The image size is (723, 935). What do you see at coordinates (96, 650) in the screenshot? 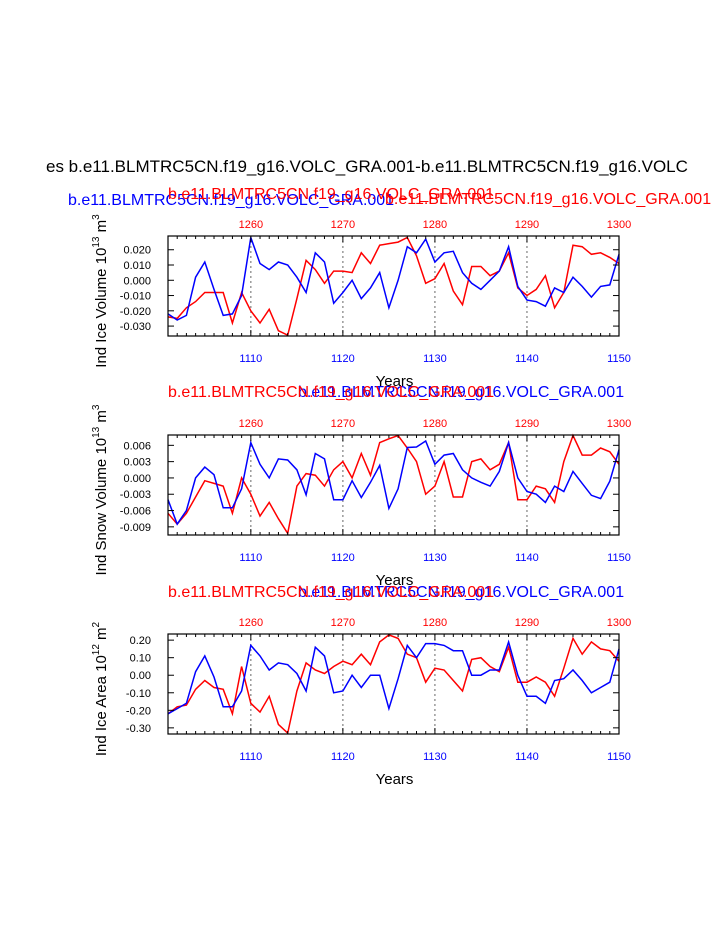
I see `yaxis-label-ylabel-exp: 12` at bounding box center [96, 650].